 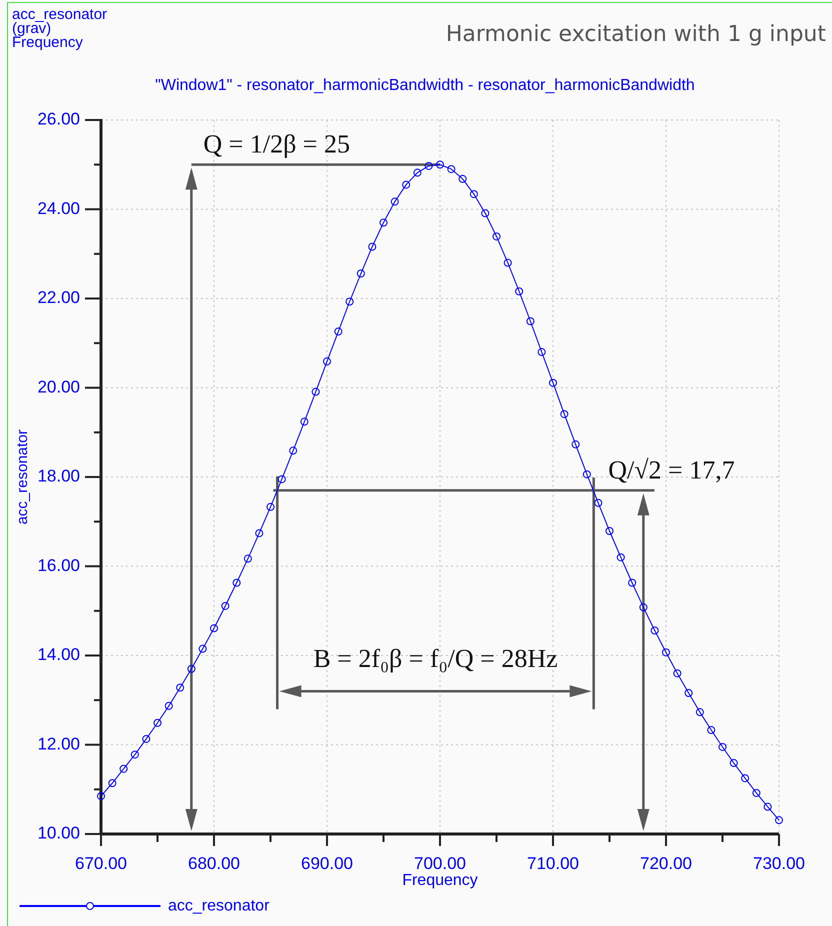 What do you see at coordinates (276, 144) in the screenshot?
I see `ref-line-label: Q = 1/2β = 25` at bounding box center [276, 144].